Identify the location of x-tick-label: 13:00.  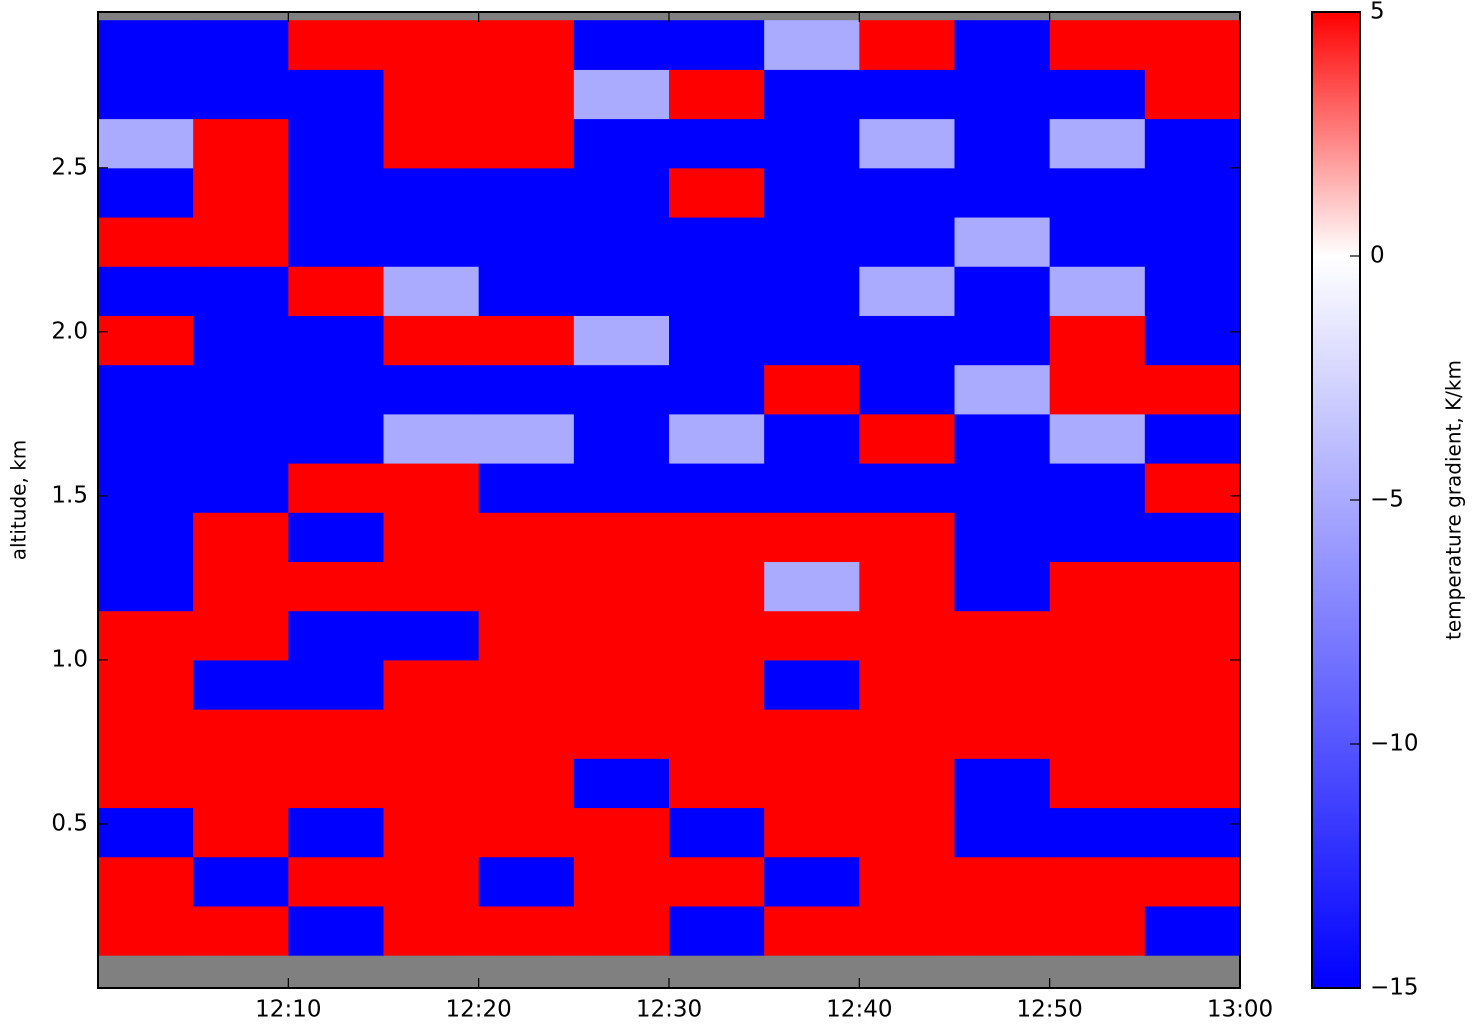
(1240, 1010).